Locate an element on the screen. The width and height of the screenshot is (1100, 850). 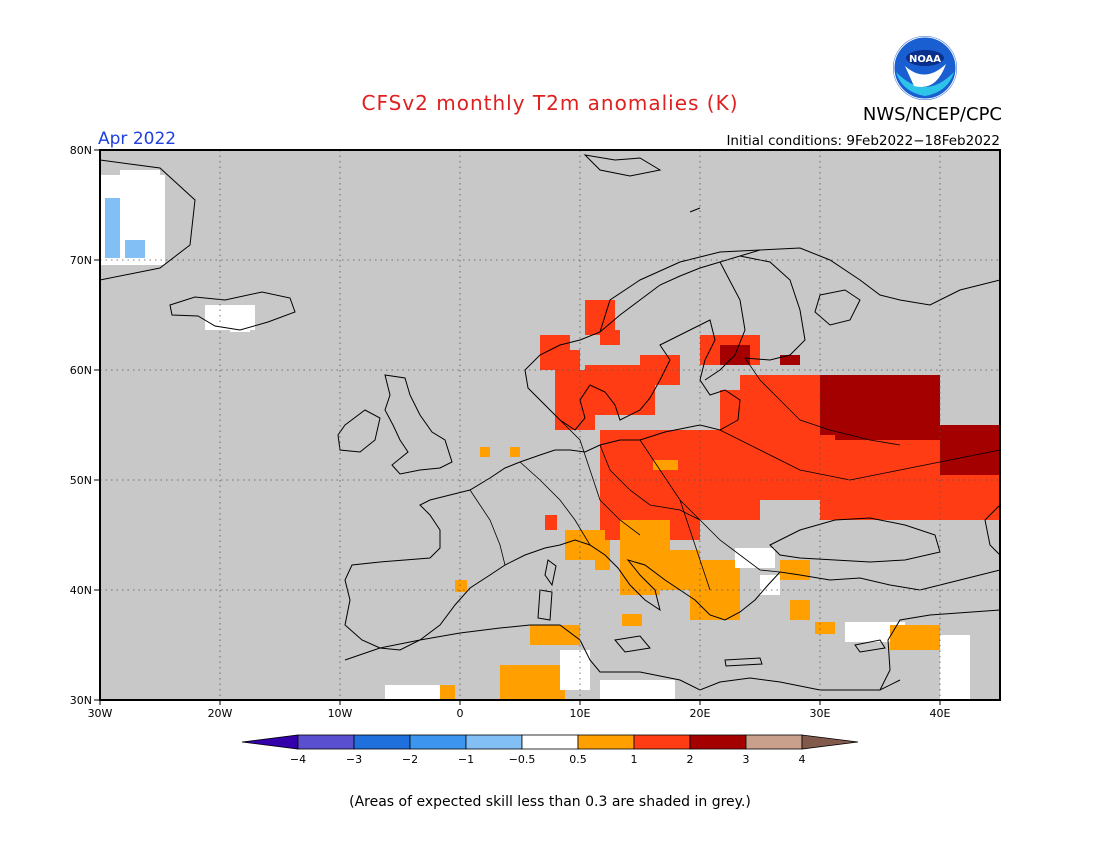
colorbar-tick-label: 3 is located at coordinates (746, 759).